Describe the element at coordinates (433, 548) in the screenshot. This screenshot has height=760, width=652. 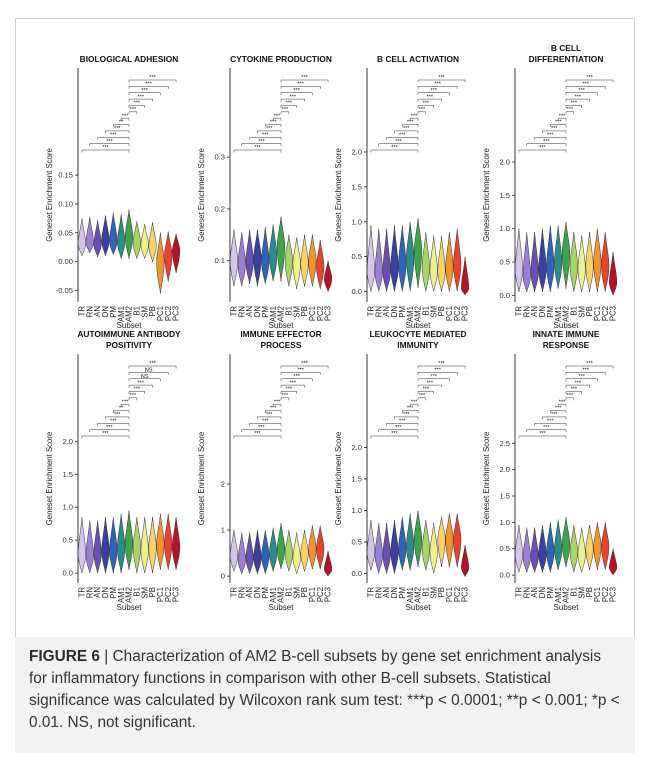
I see `violin-SM` at that location.